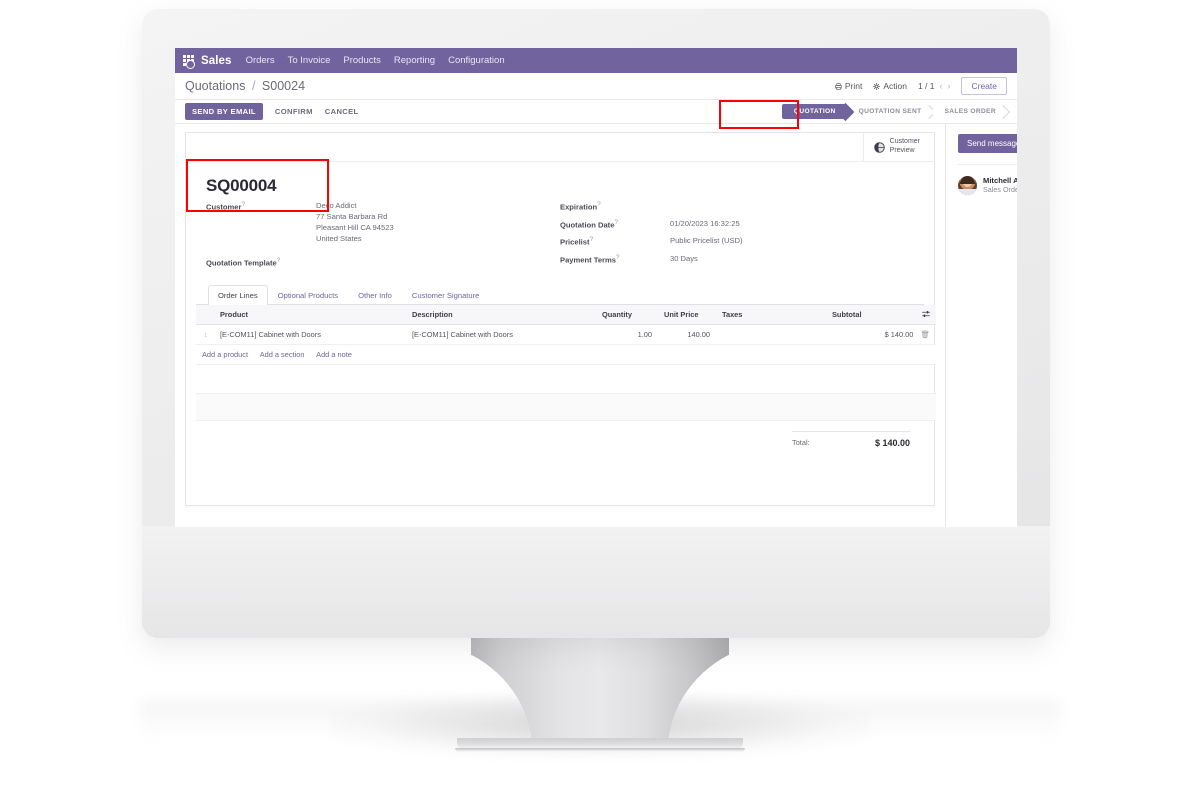 Image resolution: width=1200 pixels, height=800 pixels. I want to click on nav-item-reporting: Reporting, so click(414, 60).